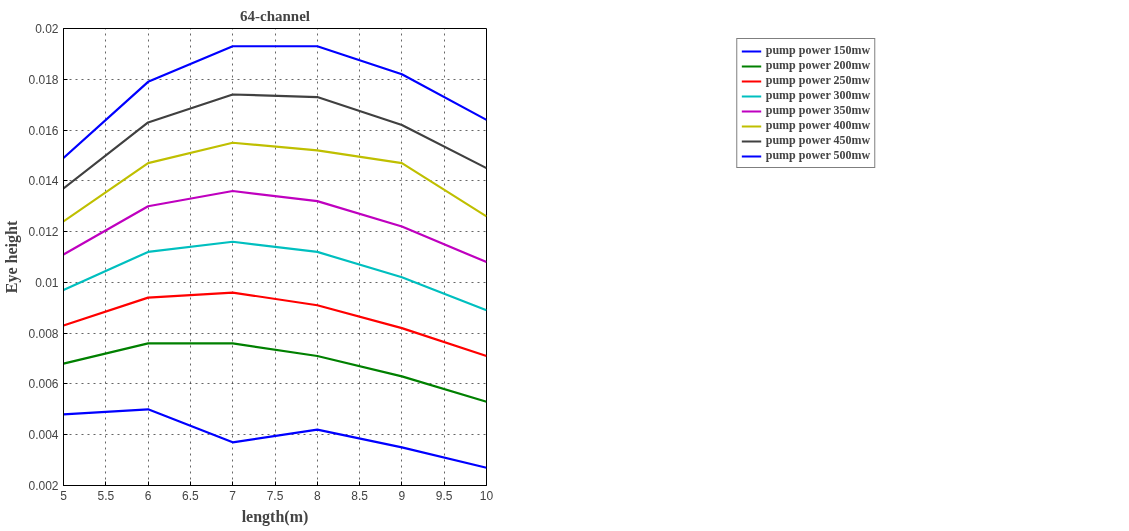  I want to click on y-tick-label: 0.012, so click(43, 232).